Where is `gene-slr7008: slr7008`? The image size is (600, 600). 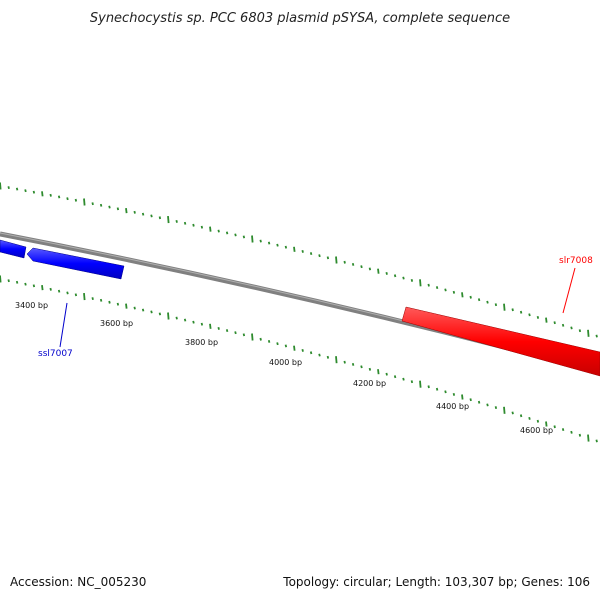
gene-slr7008: slr7008 is located at coordinates (500, 316).